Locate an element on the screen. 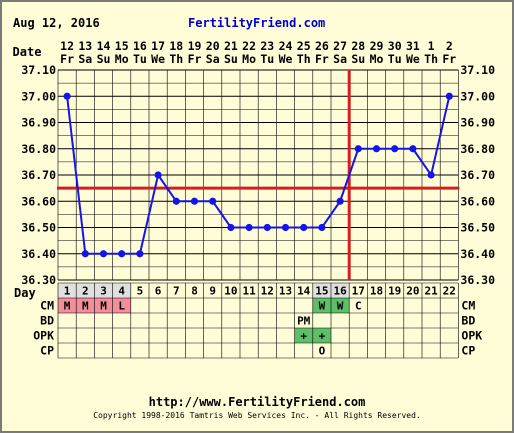 The width and height of the screenshot is (514, 433). bd-value: PM is located at coordinates (304, 321).